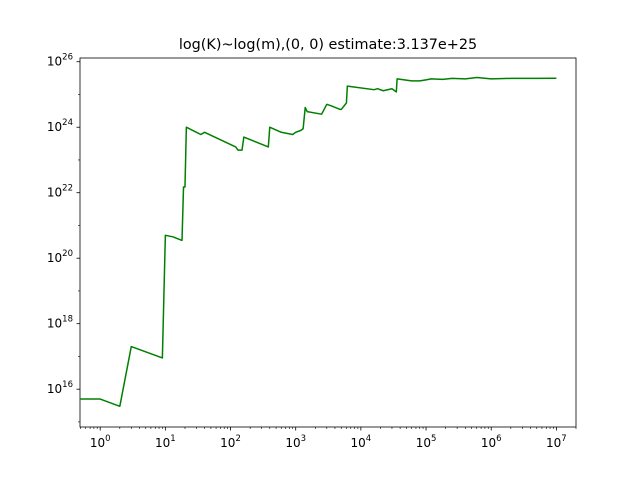  Describe the element at coordinates (556, 442) in the screenshot. I see `x-tick-label: 10⁷` at that location.